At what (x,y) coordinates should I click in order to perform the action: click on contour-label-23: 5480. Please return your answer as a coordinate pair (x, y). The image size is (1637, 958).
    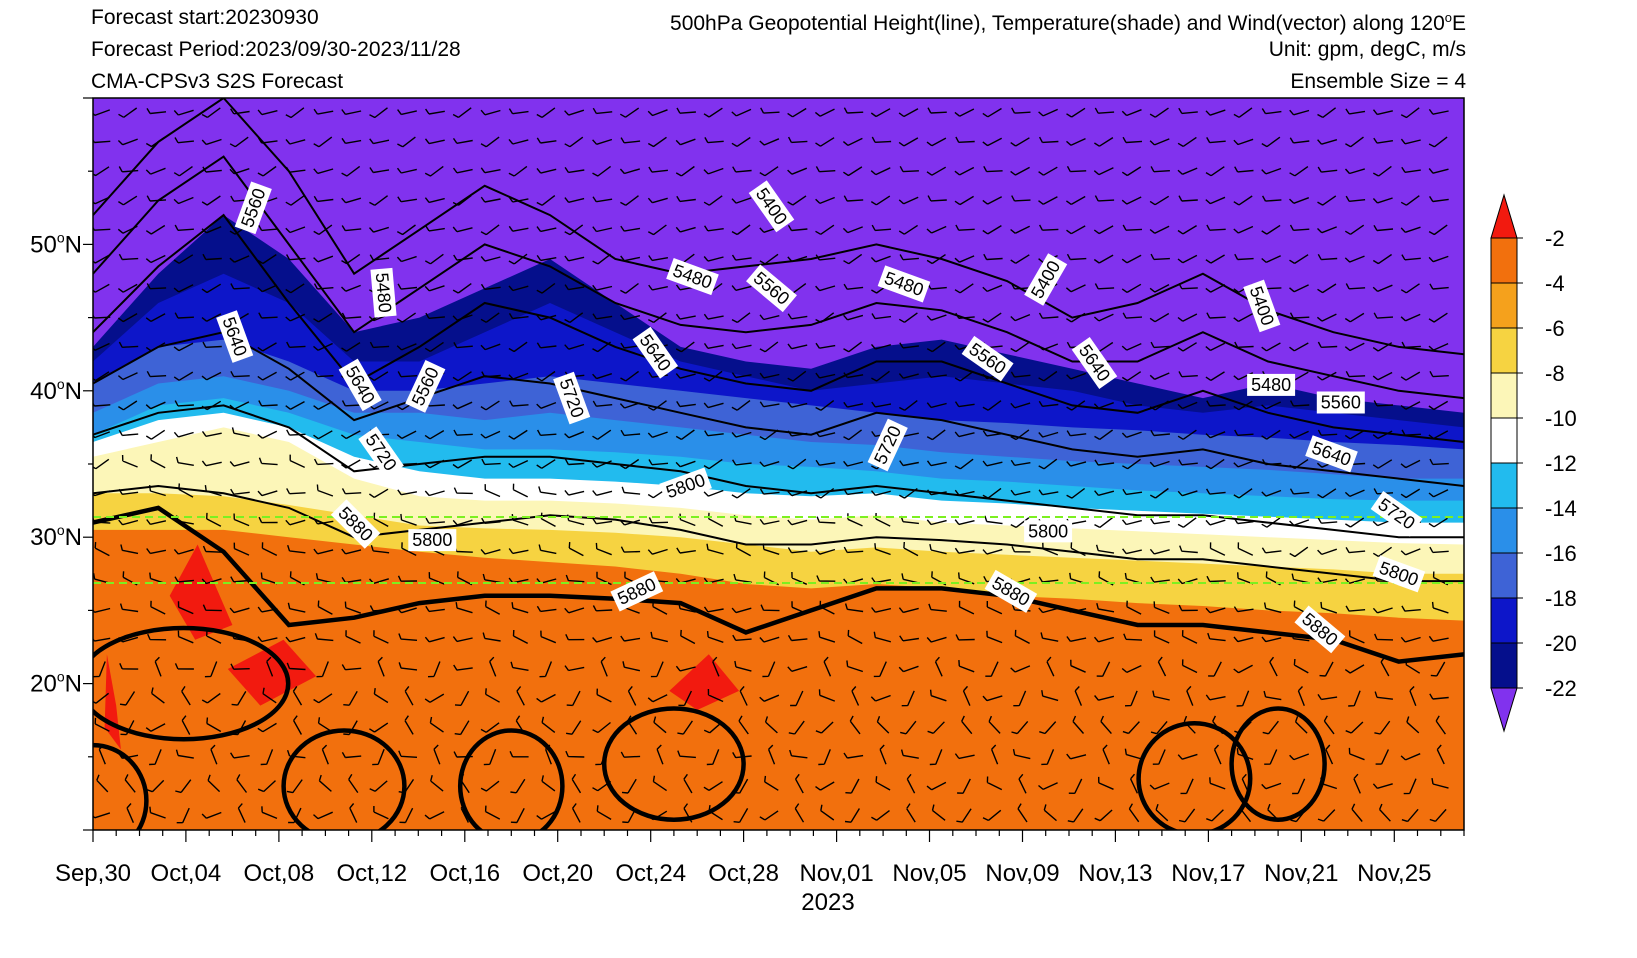
    Looking at the image, I should click on (1271, 384).